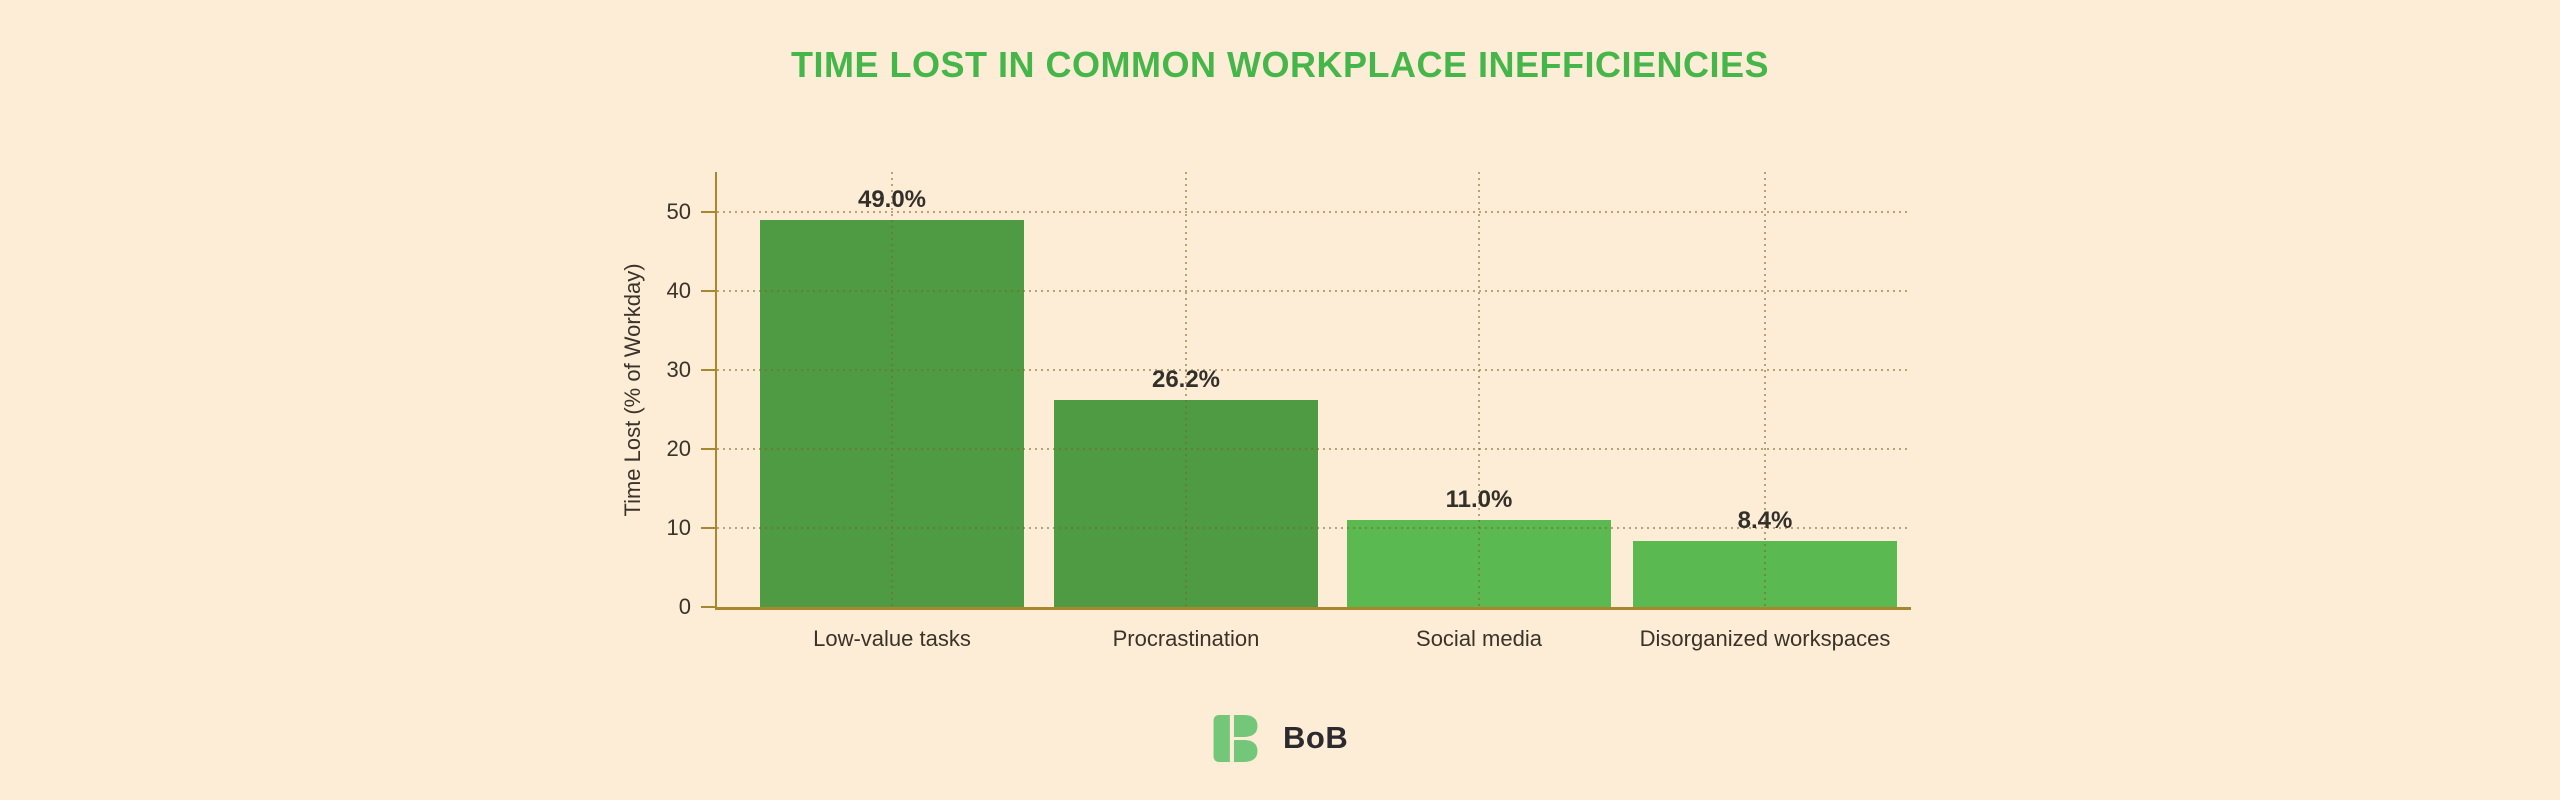 The height and width of the screenshot is (800, 2560). I want to click on bar-value-label: 49.0%, so click(892, 199).